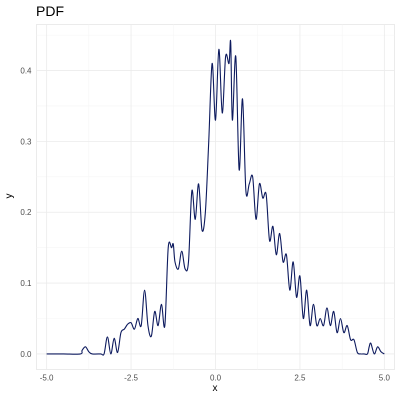 This screenshot has width=400, height=400. I want to click on x-tick-label: 5.0, so click(385, 378).